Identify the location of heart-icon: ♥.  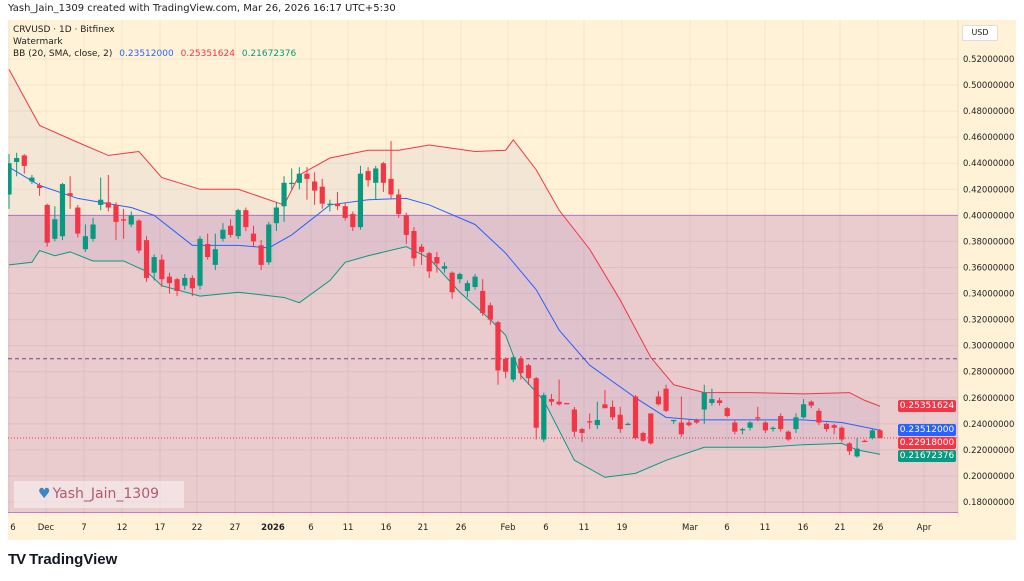
(44, 494).